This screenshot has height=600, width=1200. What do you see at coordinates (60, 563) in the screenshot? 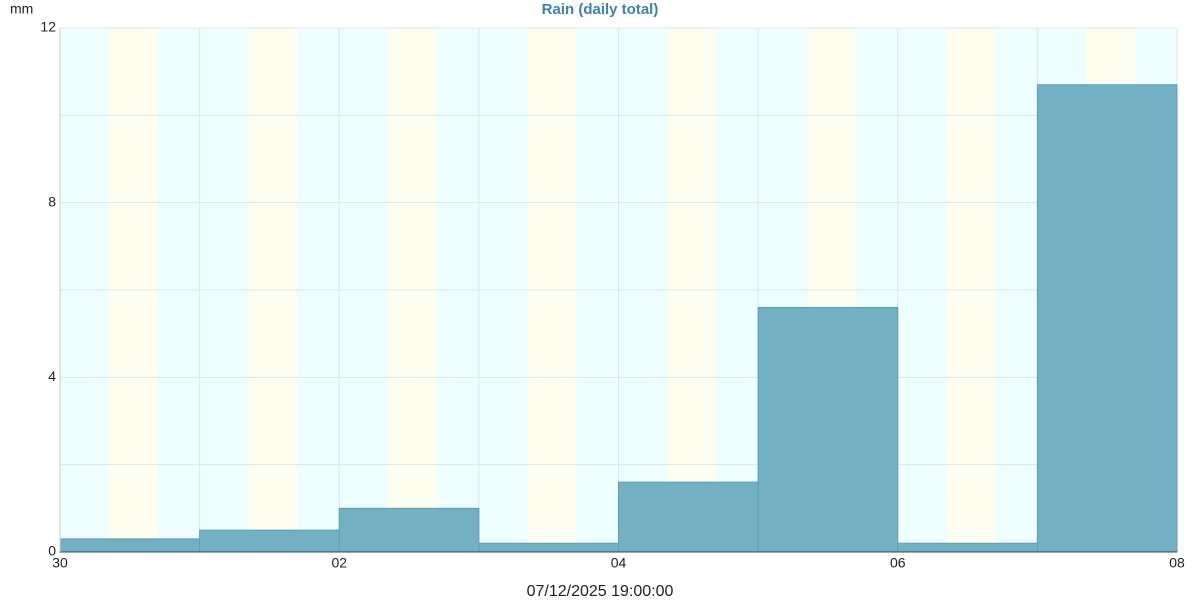
I see `x-tick-label: 30` at bounding box center [60, 563].